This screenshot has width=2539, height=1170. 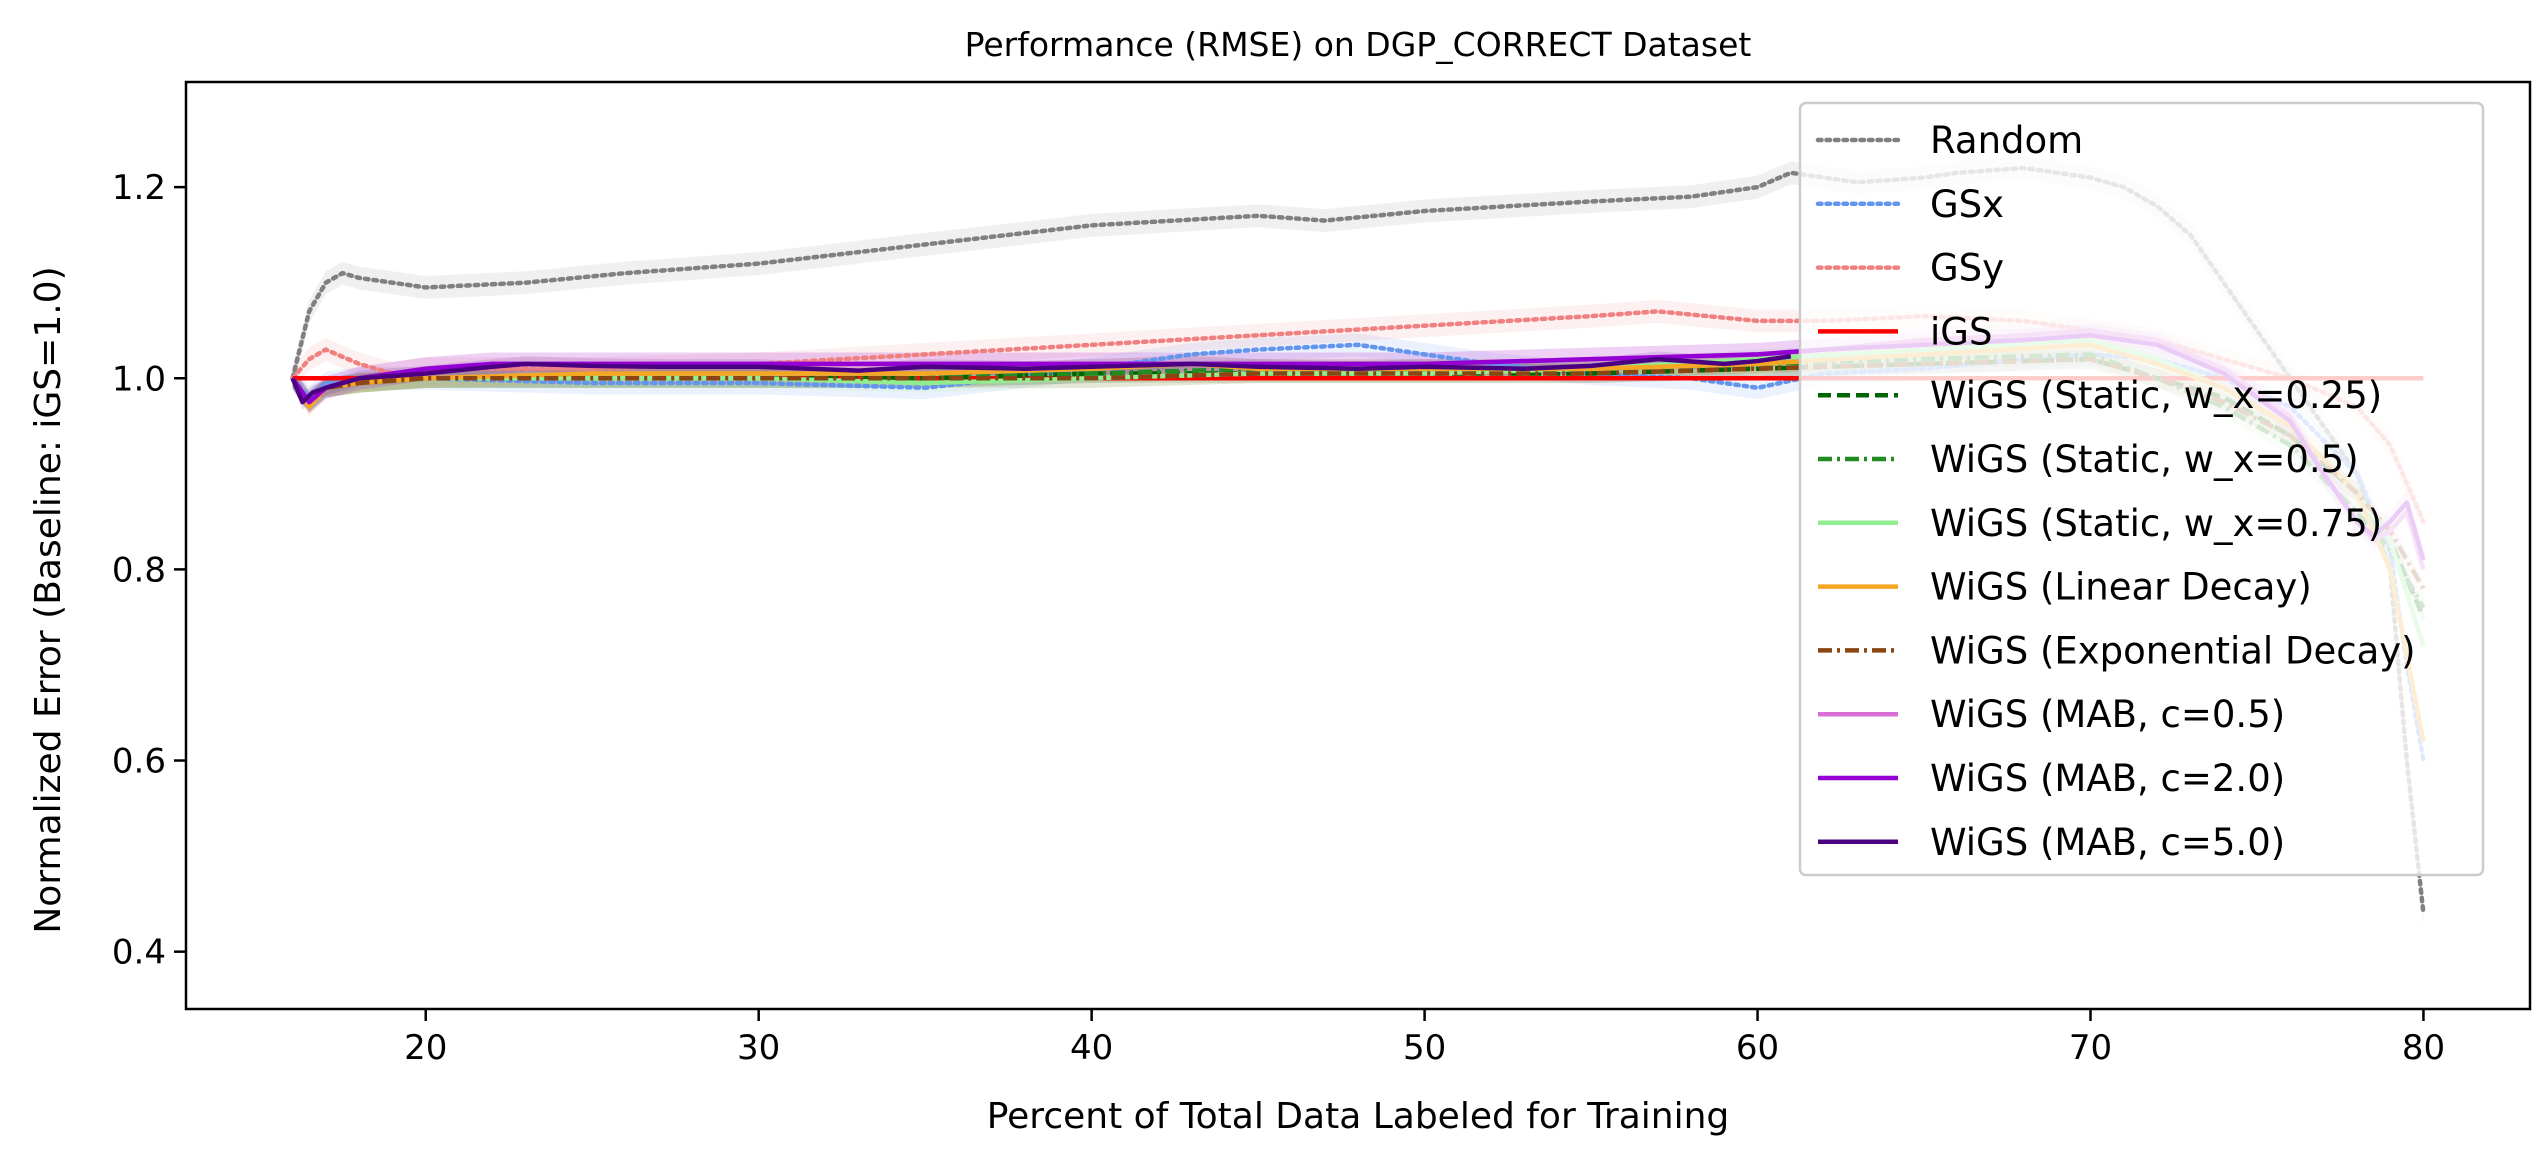 What do you see at coordinates (1091, 1048) in the screenshot?
I see `x-tick-label: 40` at bounding box center [1091, 1048].